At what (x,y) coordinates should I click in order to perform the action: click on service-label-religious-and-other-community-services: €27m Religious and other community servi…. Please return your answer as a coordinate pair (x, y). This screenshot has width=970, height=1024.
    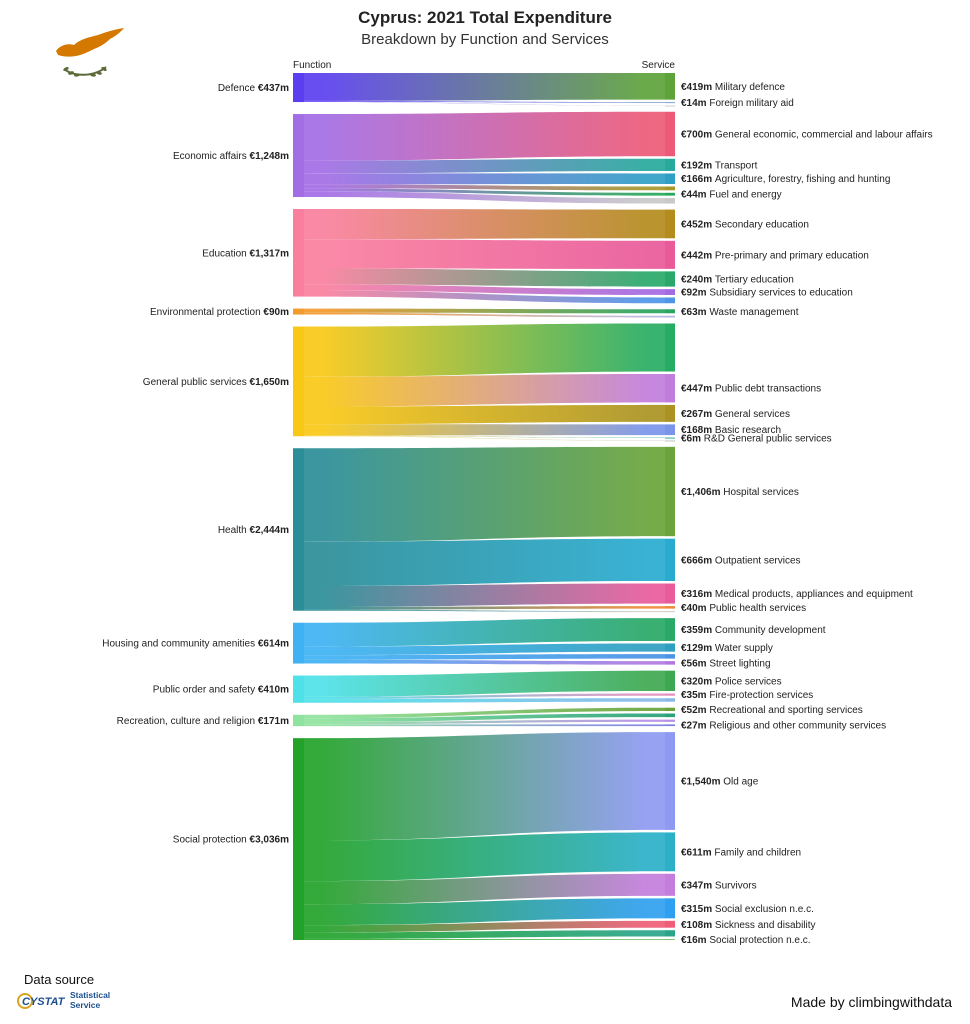
    Looking at the image, I should click on (783, 726).